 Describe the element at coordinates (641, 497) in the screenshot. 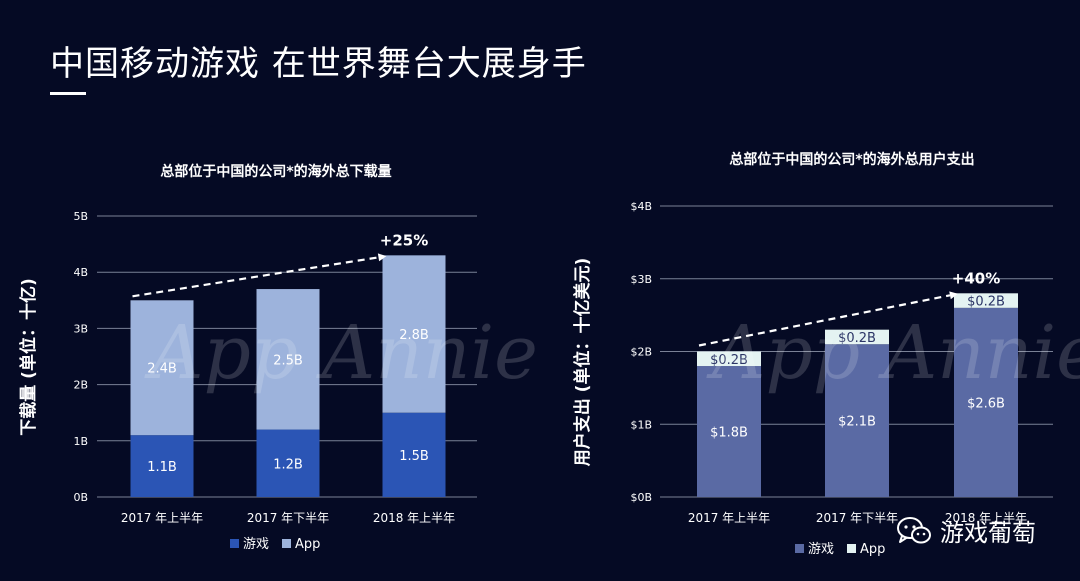

I see `spend-y-tick-label-0: $0B` at that location.